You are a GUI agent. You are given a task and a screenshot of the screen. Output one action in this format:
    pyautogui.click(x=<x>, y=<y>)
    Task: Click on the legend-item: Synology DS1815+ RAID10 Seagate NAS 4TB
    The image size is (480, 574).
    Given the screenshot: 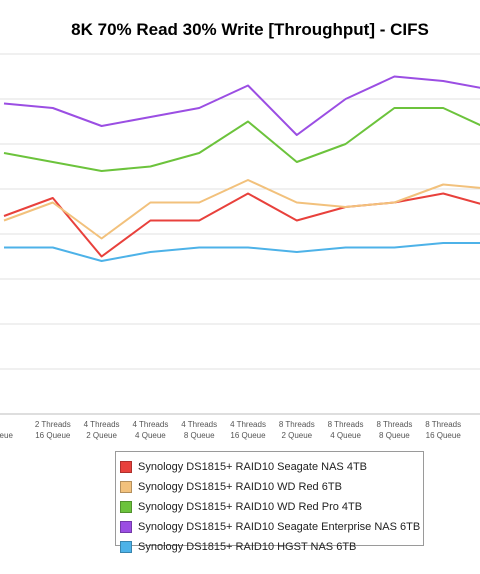 What is the action you would take?
    pyautogui.click(x=271, y=467)
    